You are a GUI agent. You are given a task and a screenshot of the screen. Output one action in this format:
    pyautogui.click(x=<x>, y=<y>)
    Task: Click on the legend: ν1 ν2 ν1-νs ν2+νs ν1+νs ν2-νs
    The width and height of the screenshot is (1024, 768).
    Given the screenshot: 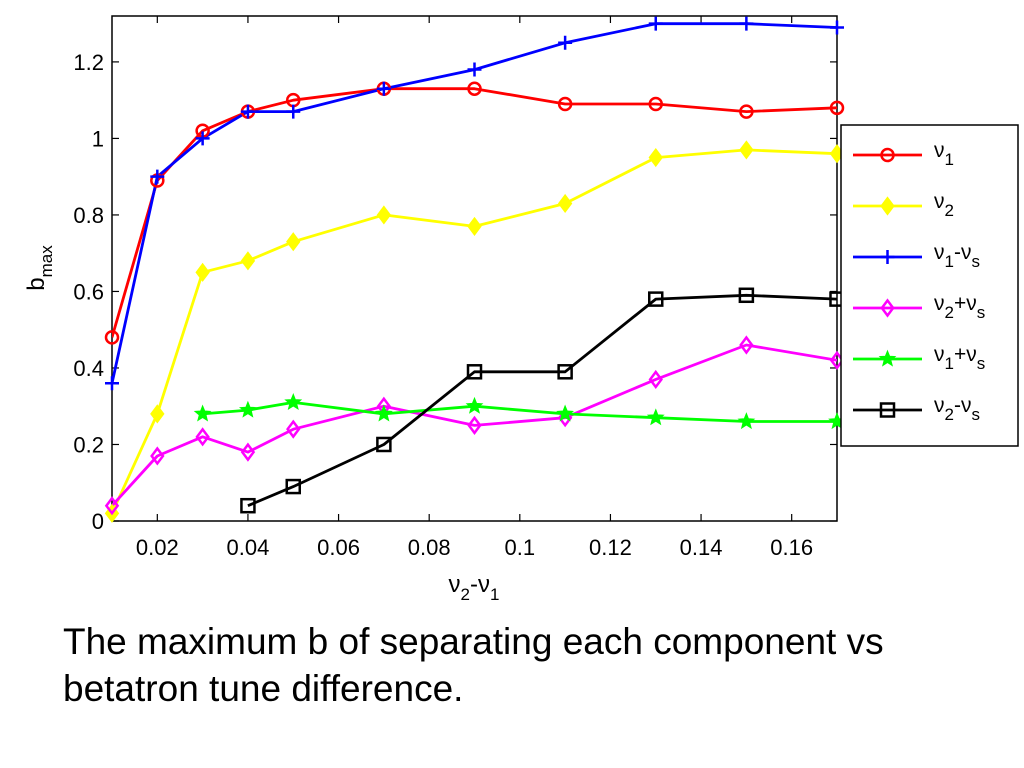 What is the action you would take?
    pyautogui.click(x=929, y=285)
    